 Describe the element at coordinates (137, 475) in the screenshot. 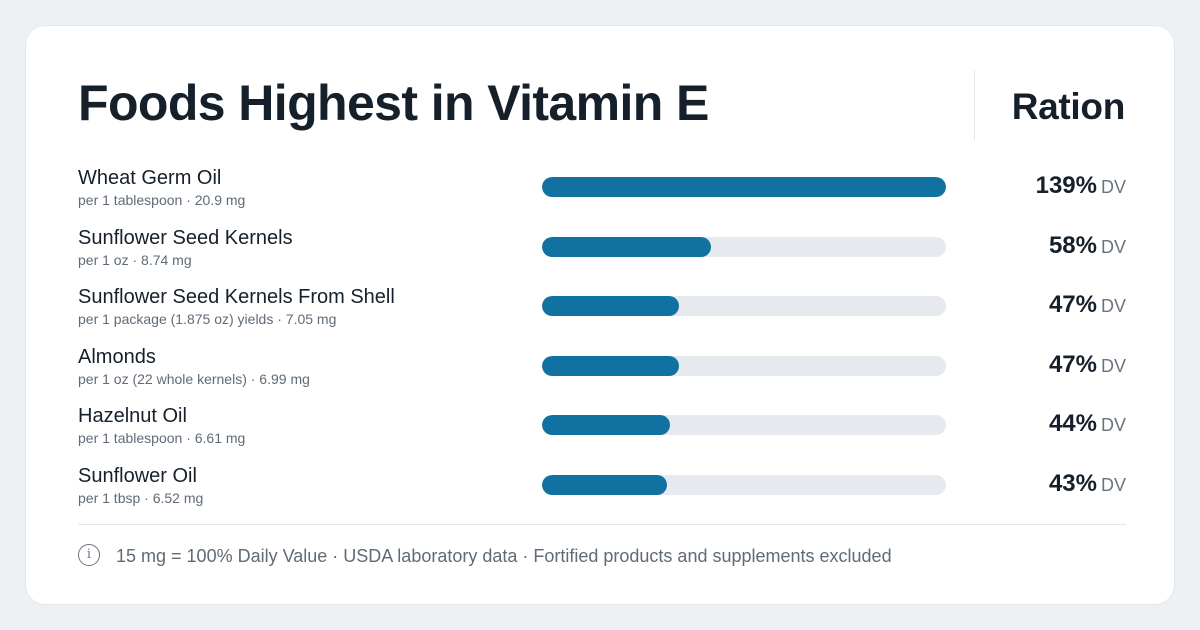

I see `food-name: Sunflower Oil` at that location.